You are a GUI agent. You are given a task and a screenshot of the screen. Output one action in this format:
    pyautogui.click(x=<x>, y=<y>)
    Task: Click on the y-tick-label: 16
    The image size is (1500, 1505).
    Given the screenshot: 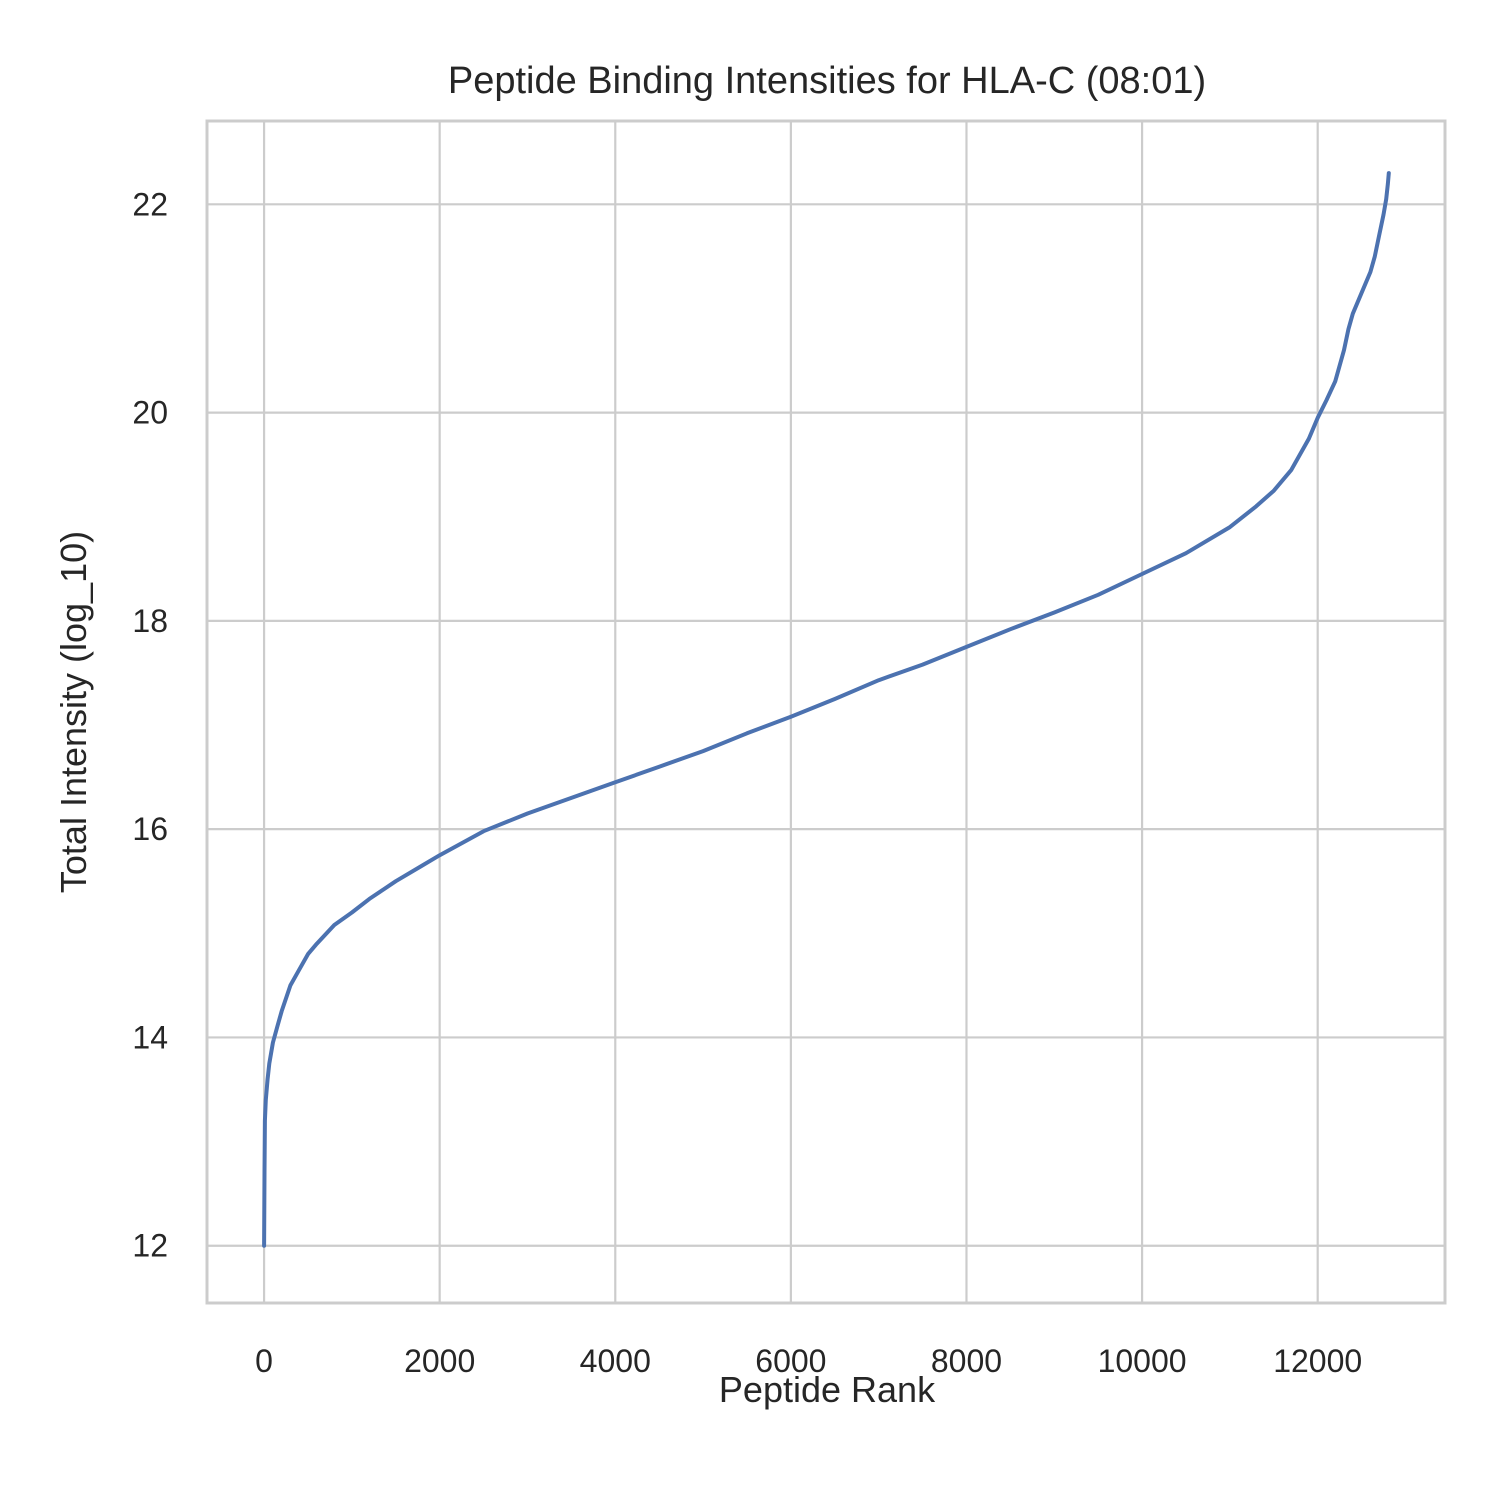 What is the action you would take?
    pyautogui.click(x=150, y=829)
    